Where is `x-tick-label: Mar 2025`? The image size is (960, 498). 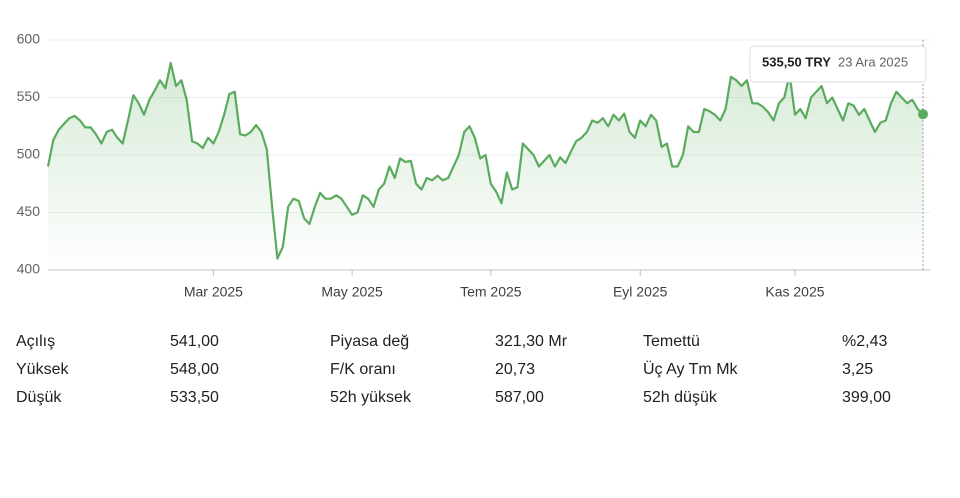
x-tick-label: Mar 2025 is located at coordinates (213, 292).